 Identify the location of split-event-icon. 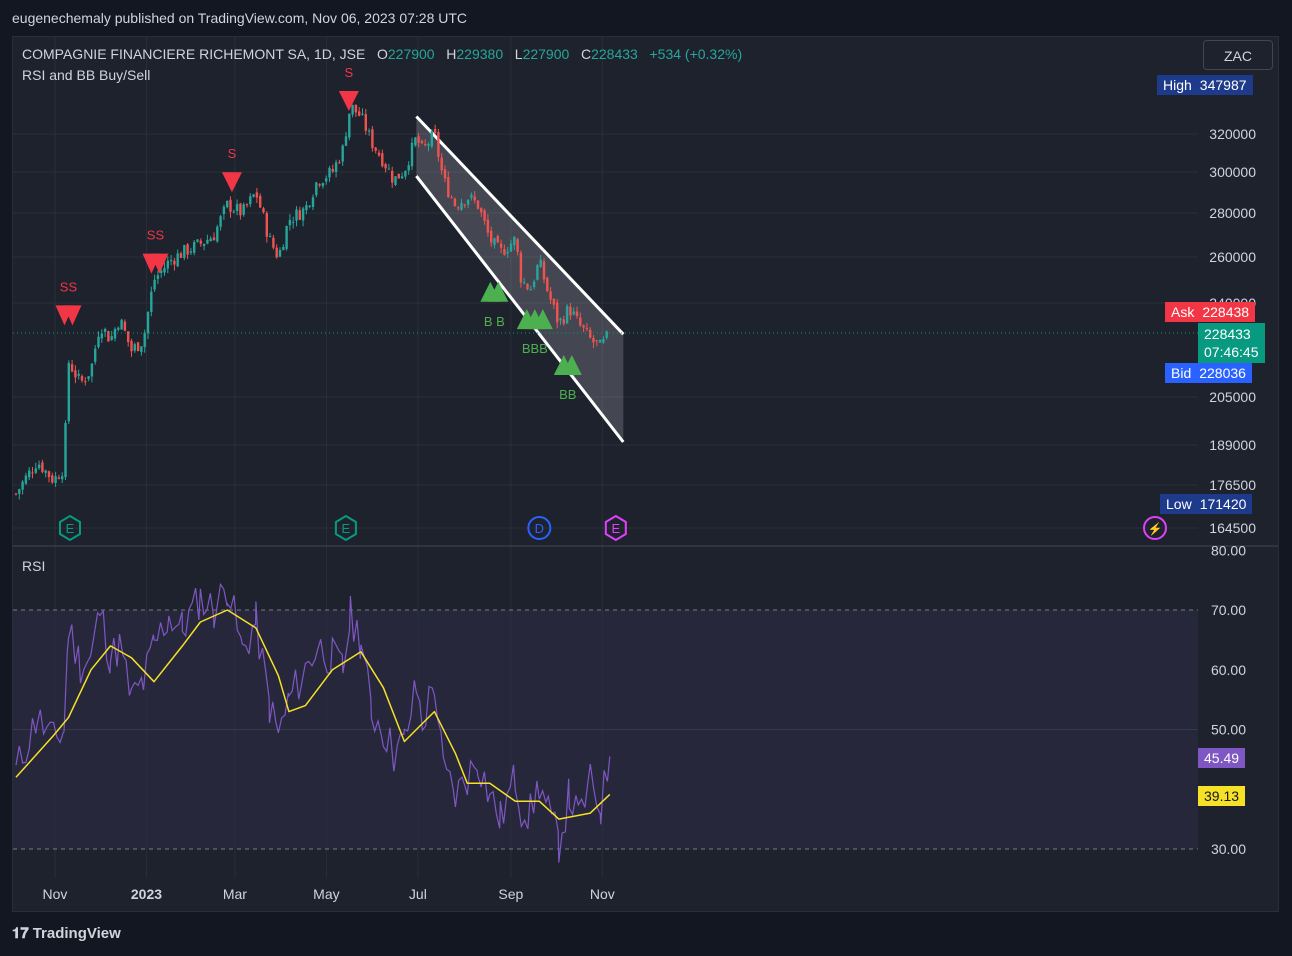
(1155, 528).